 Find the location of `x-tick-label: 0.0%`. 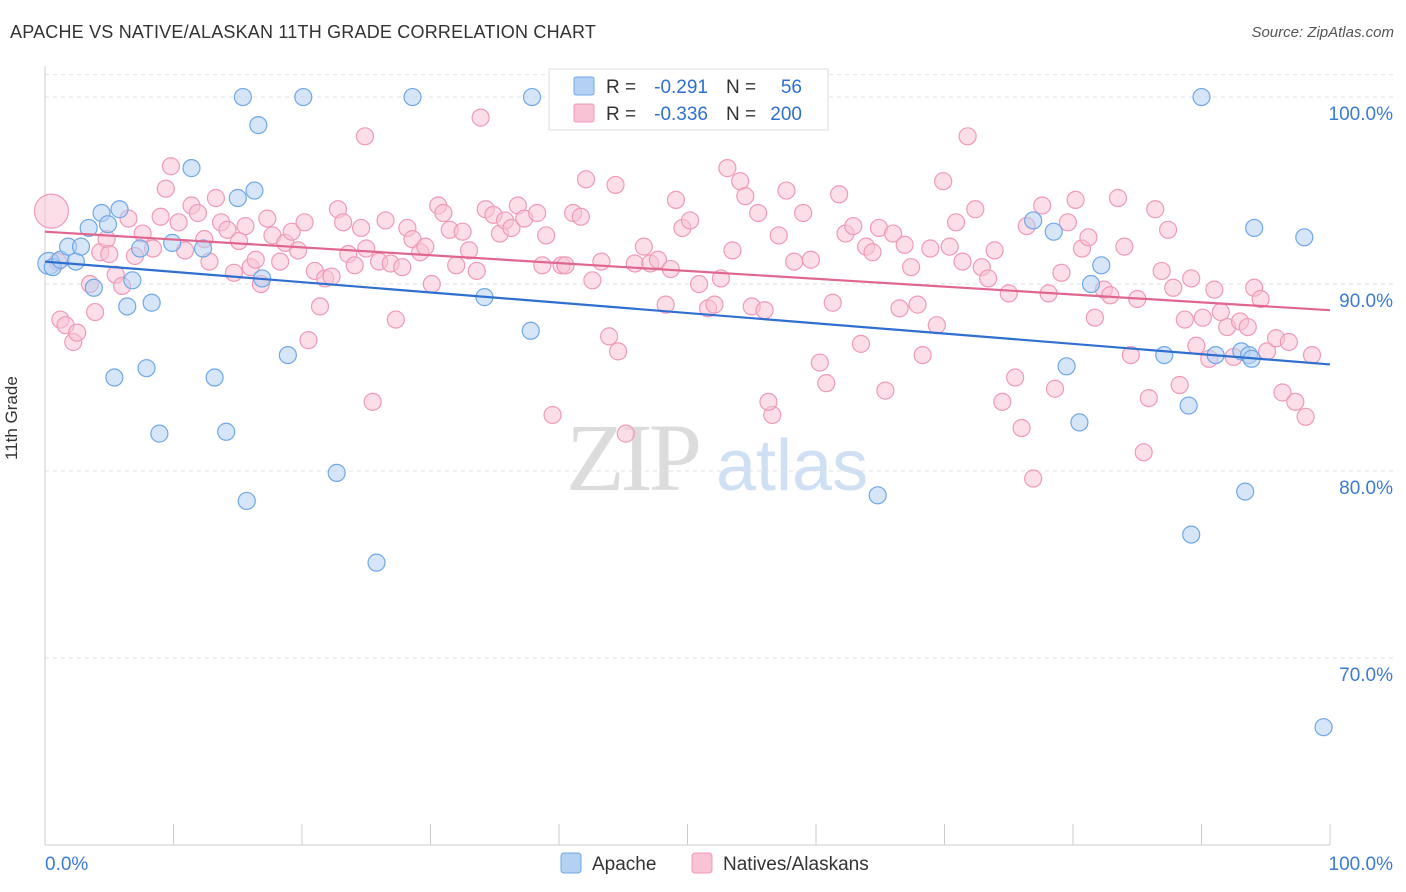

x-tick-label: 0.0% is located at coordinates (66, 864).